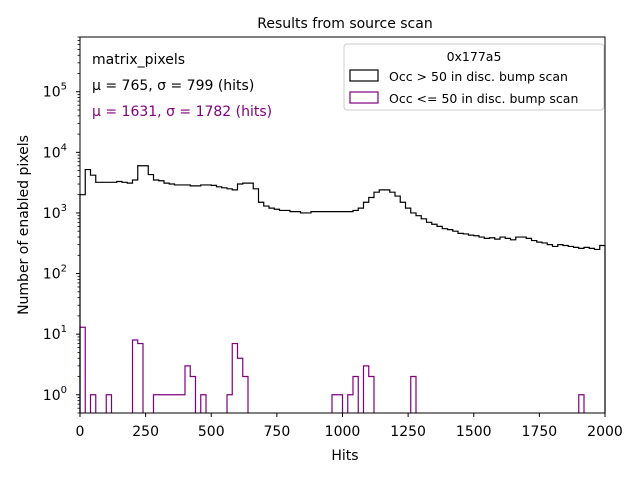  I want to click on y-tick-label-3: 10³, so click(55, 212).